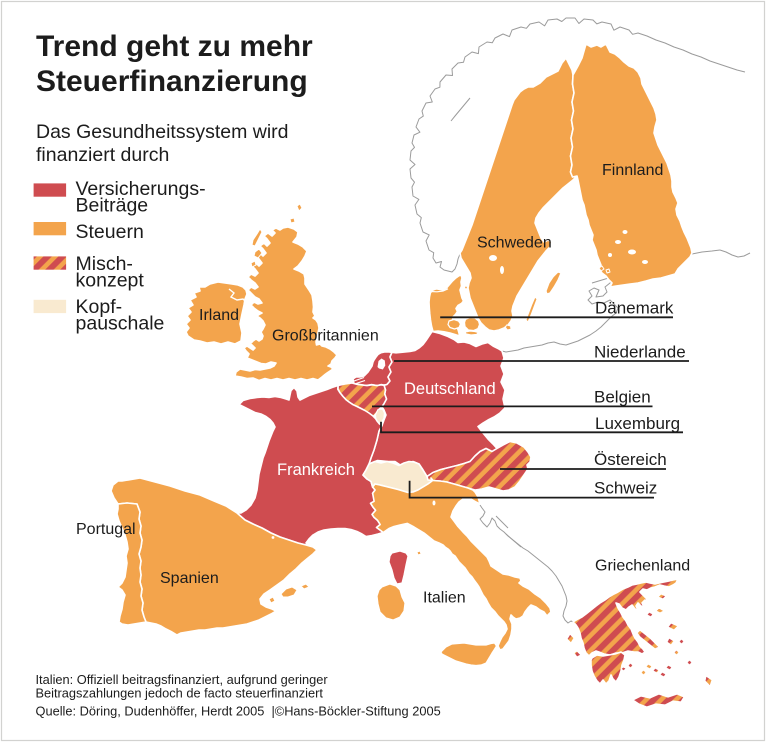 This screenshot has width=768, height=744. Describe the element at coordinates (102, 155) in the screenshot. I see `svg-text: finanziert durch` at that location.